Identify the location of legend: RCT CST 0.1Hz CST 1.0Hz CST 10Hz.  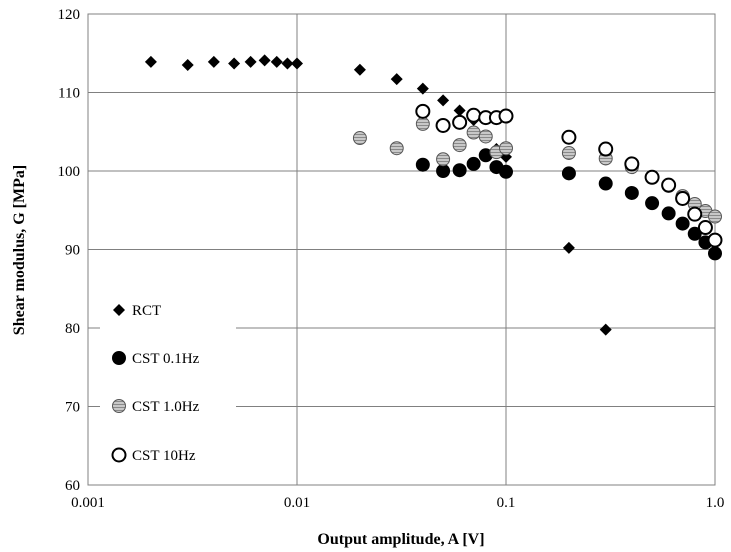
(155, 383).